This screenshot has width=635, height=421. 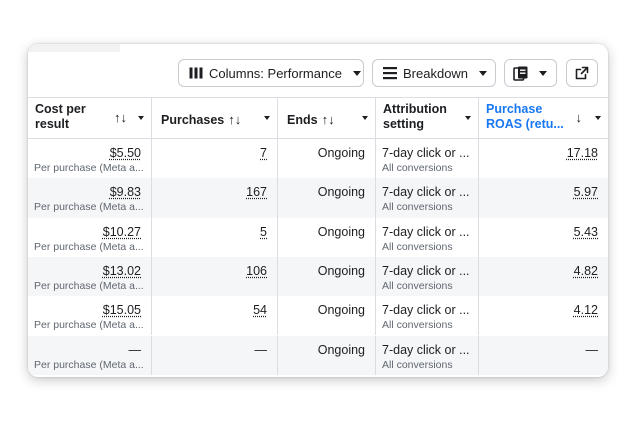 What do you see at coordinates (592, 349) in the screenshot?
I see `roas-value: —` at bounding box center [592, 349].